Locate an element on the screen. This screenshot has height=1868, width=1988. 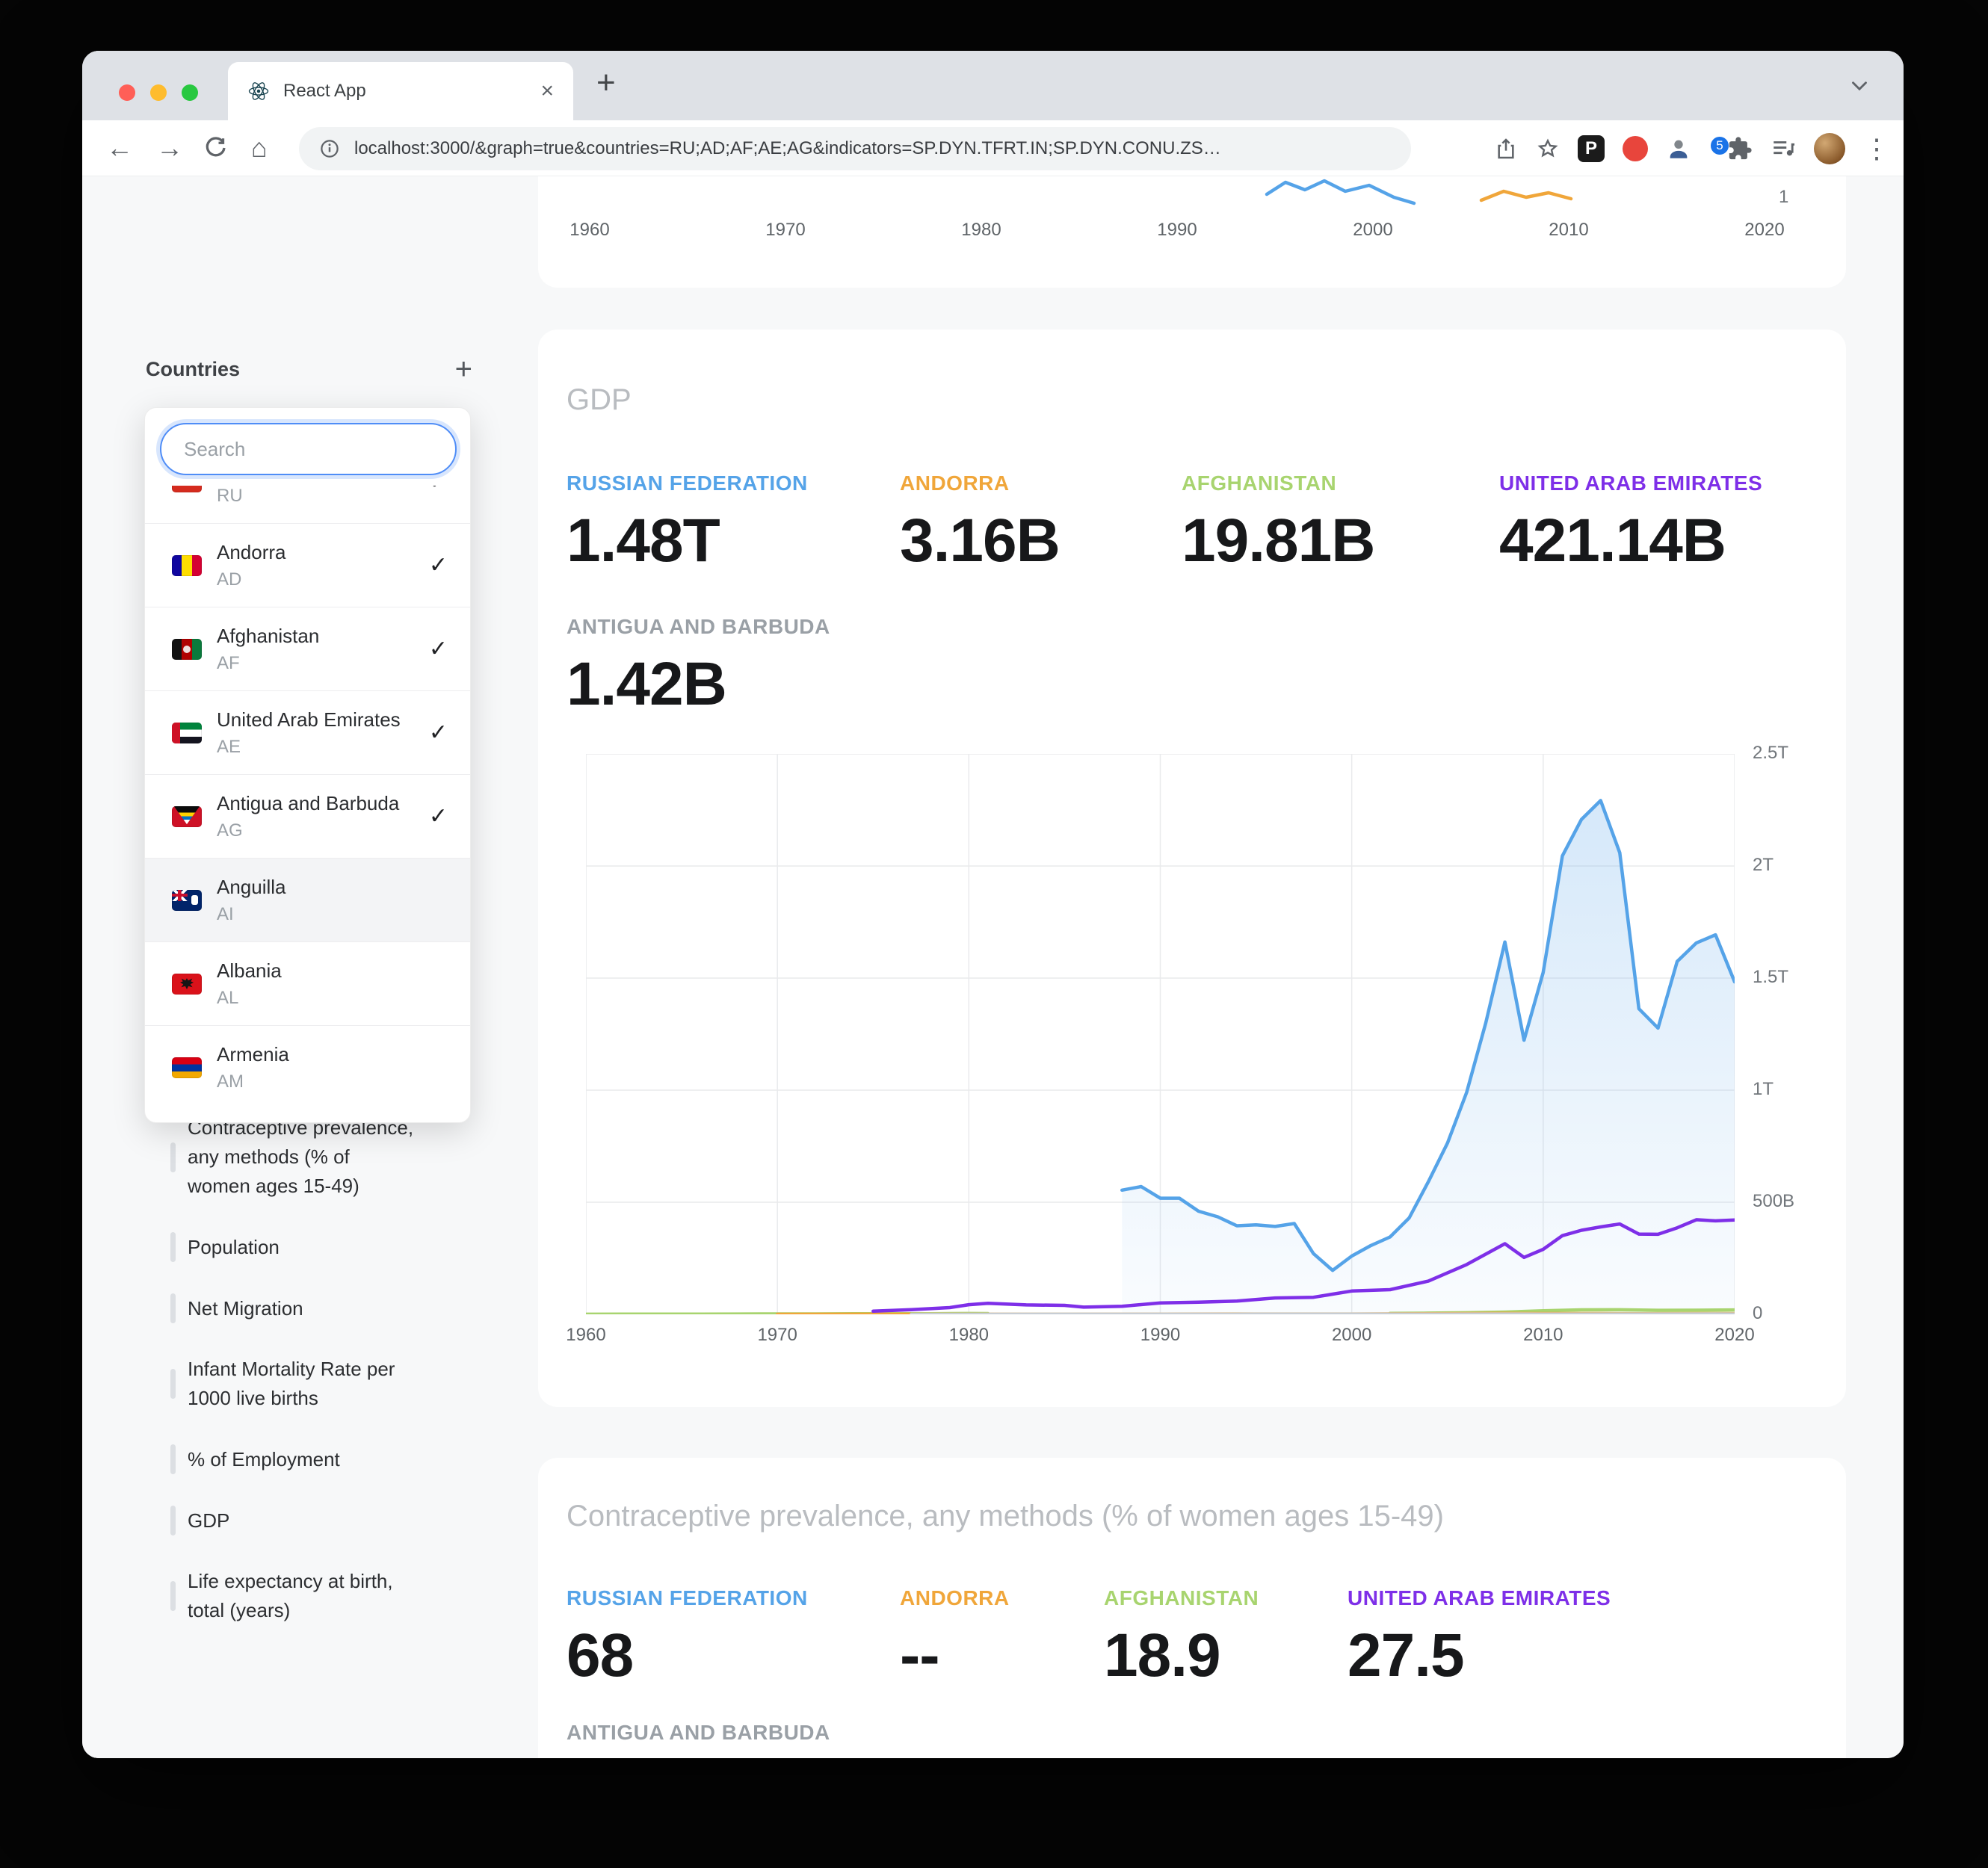
tab-close-icon: × is located at coordinates (547, 90).